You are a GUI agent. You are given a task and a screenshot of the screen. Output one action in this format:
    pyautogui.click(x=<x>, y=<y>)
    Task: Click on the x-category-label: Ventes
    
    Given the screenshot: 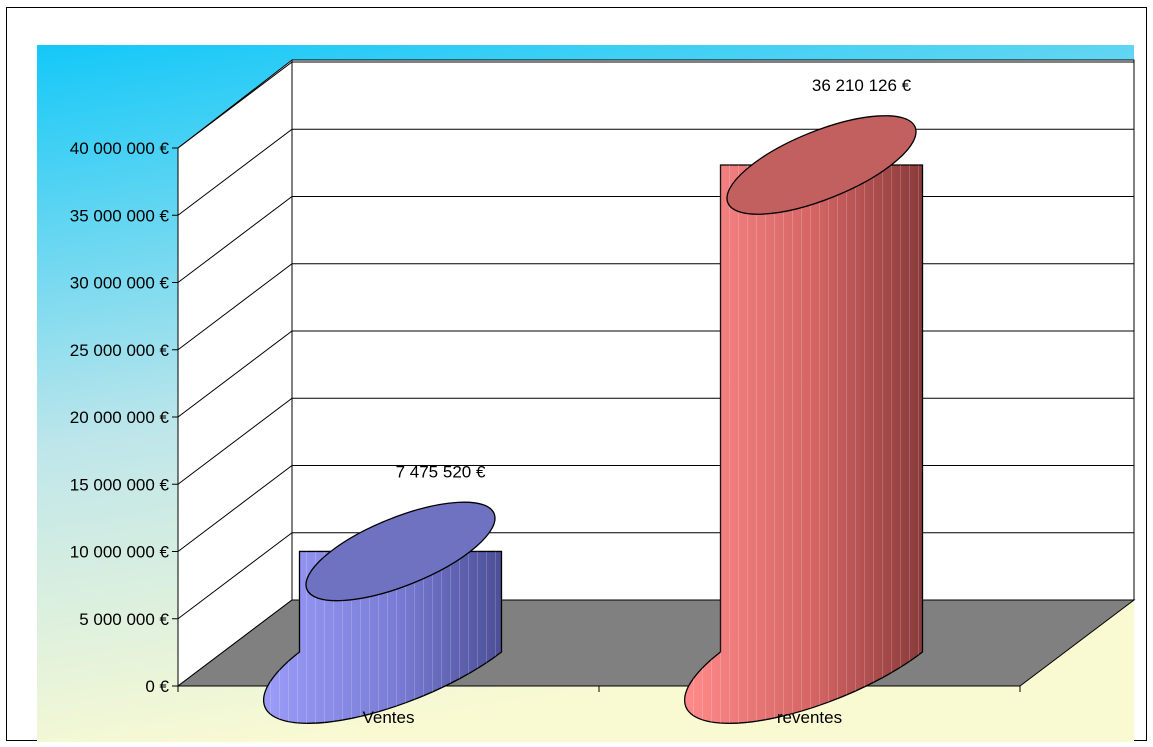 What is the action you would take?
    pyautogui.click(x=389, y=717)
    